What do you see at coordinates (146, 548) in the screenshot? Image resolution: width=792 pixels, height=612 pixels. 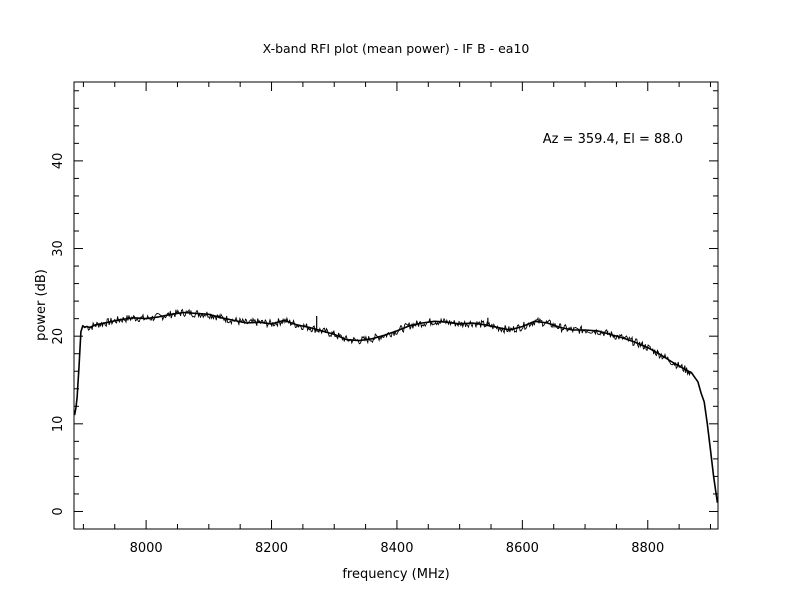 I see `x-tick-label: 8000` at bounding box center [146, 548].